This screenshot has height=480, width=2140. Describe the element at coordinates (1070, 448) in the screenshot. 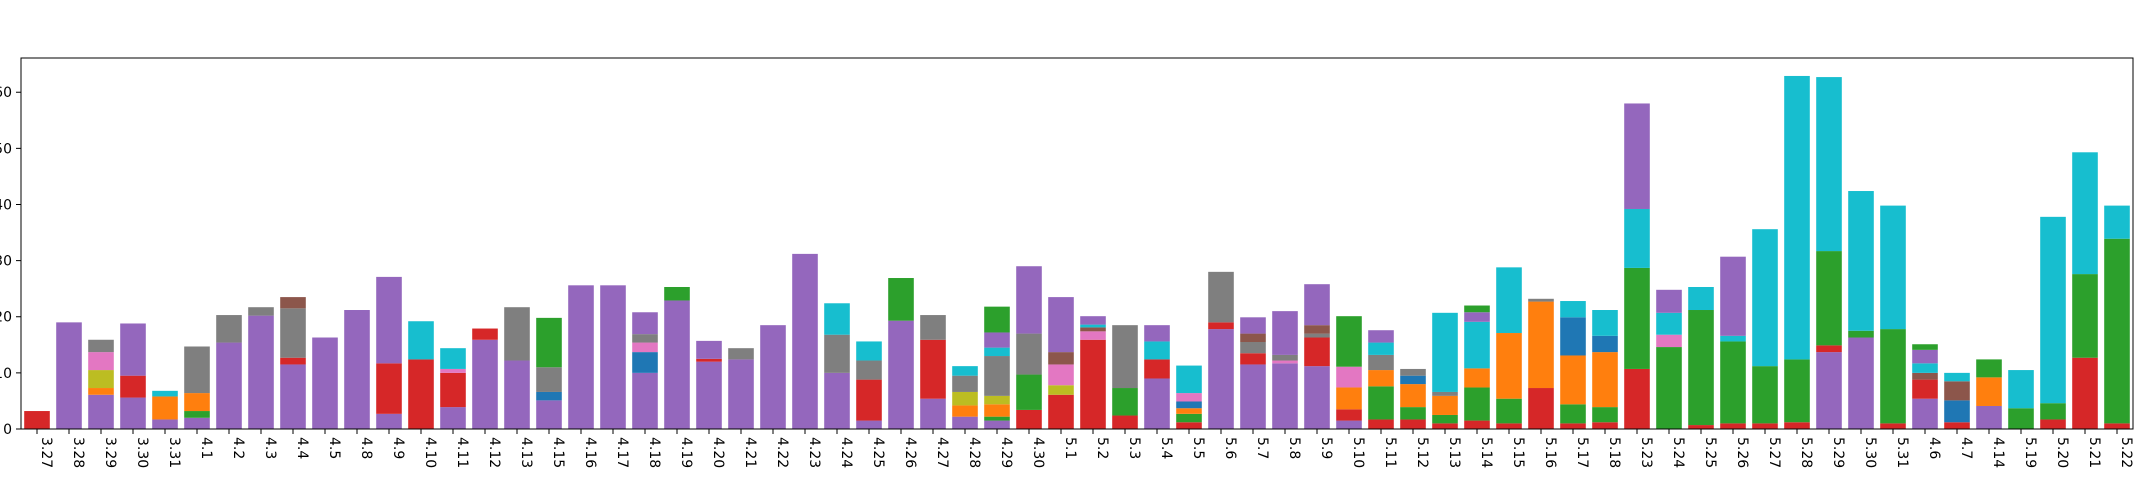

I see `x-tick-label: 5.1` at that location.